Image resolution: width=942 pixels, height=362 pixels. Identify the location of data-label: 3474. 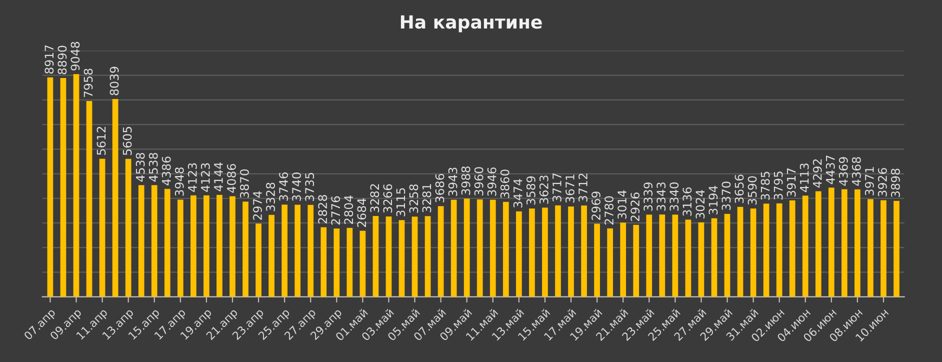
(517, 193).